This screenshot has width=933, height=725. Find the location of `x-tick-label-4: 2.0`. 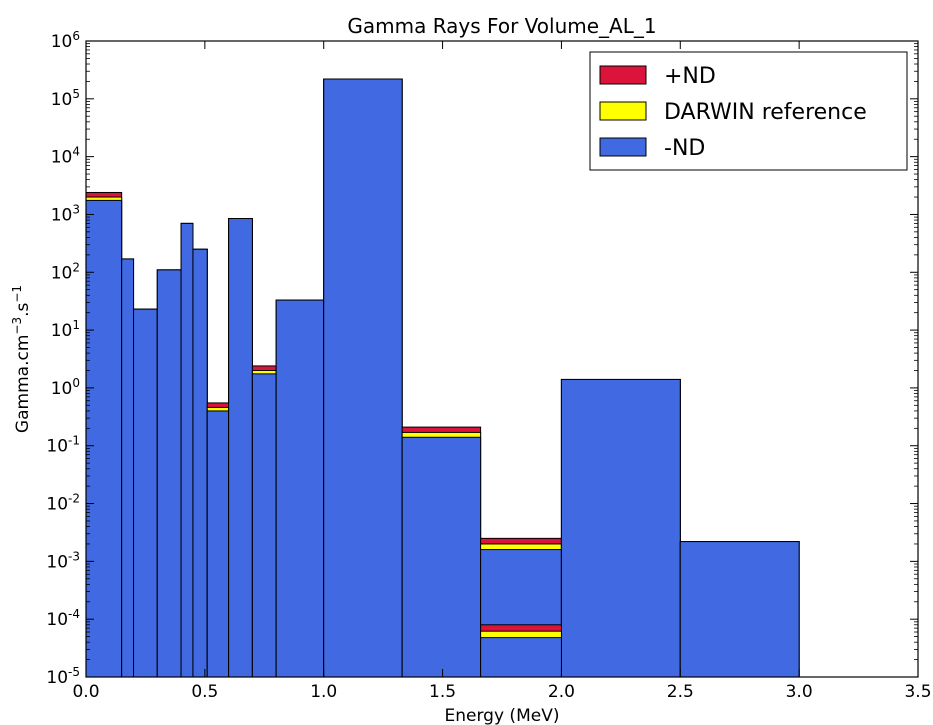

x-tick-label-4: 2.0 is located at coordinates (561, 692).